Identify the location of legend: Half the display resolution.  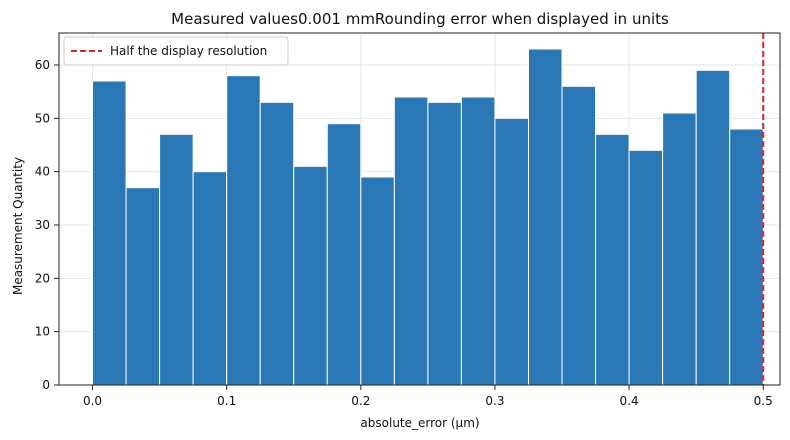
(176, 51).